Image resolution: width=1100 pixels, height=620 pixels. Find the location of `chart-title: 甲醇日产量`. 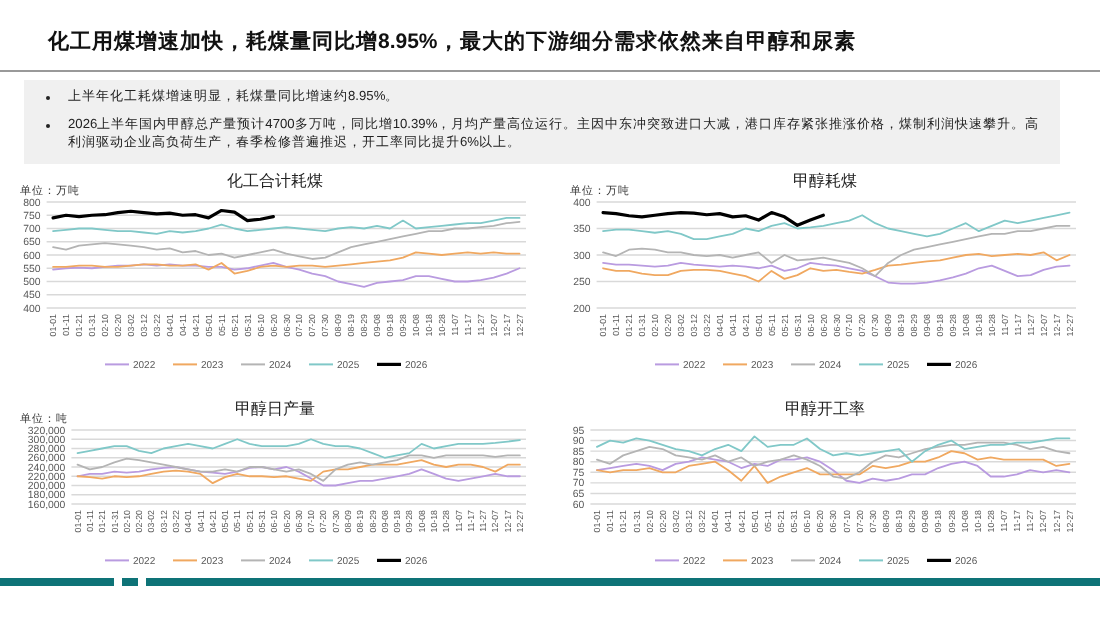

chart-title: 甲醇日产量 is located at coordinates (275, 409).